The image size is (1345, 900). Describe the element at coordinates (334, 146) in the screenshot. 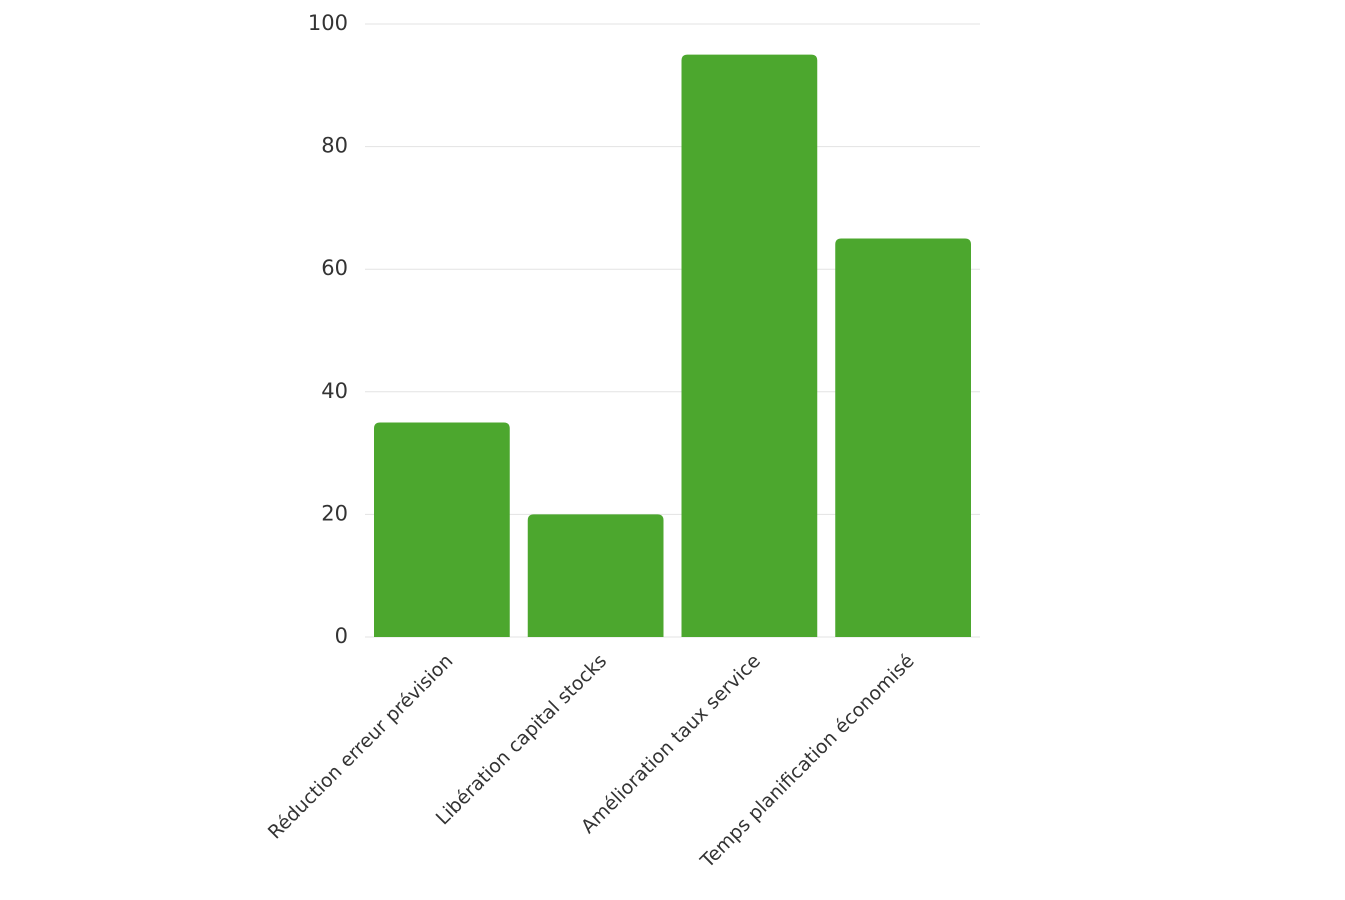

I see `y-tick-label: 80` at that location.